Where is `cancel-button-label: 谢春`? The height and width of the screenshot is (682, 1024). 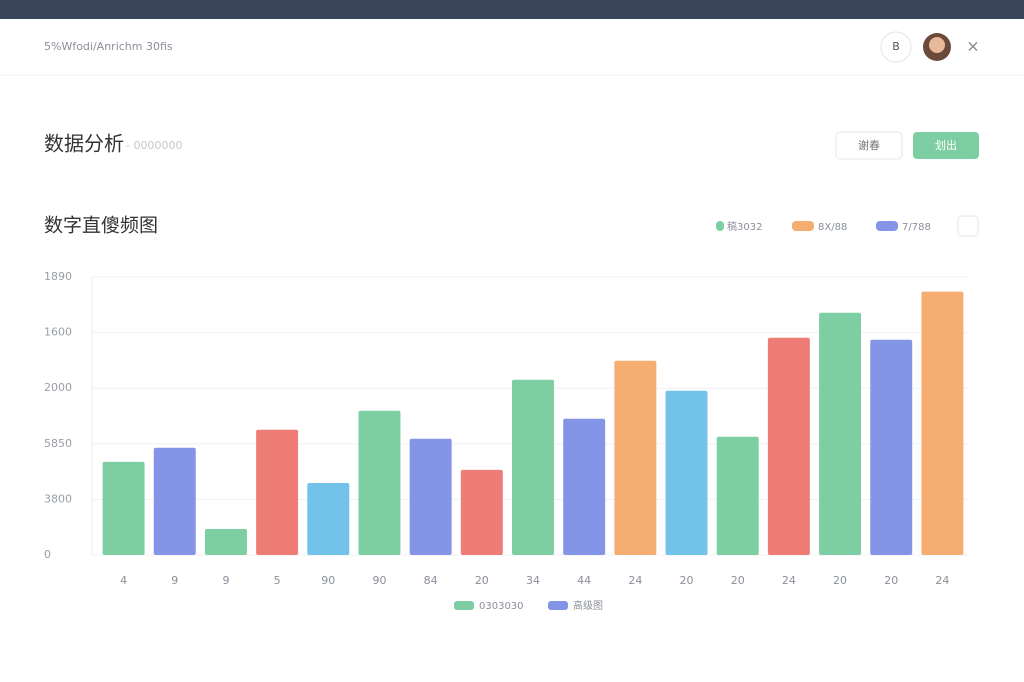 cancel-button-label: 谢春 is located at coordinates (869, 145).